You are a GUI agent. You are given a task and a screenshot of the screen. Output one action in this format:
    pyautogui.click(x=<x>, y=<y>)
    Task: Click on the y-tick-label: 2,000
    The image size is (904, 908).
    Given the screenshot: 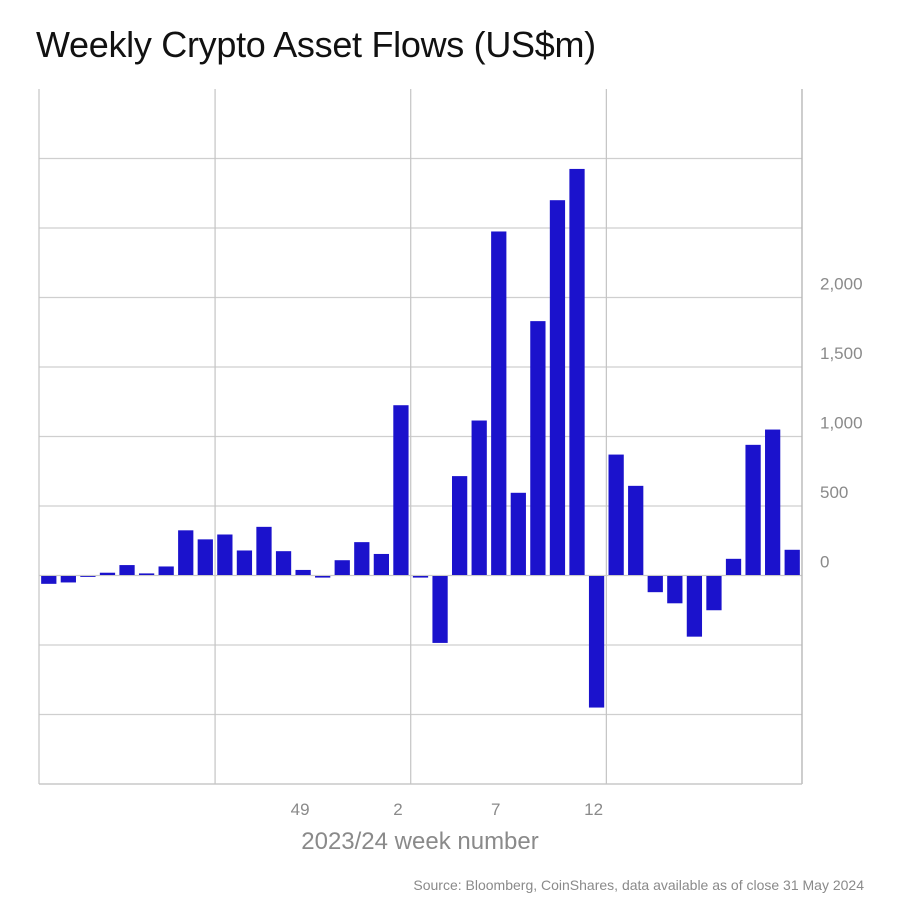 What is the action you would take?
    pyautogui.click(x=841, y=284)
    